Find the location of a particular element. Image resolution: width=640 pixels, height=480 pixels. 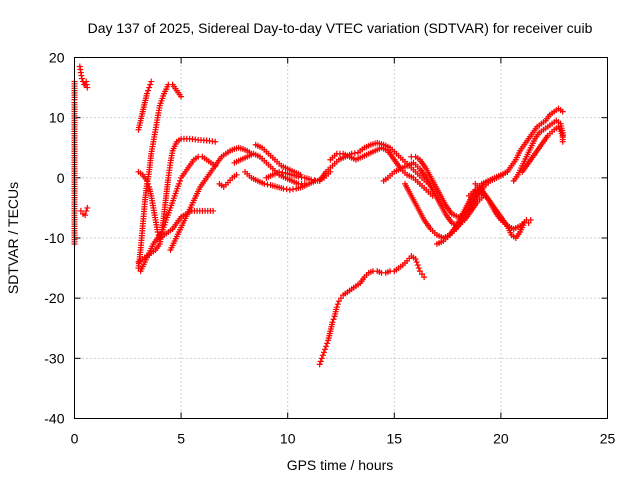

x-axis-label: GPS time / hours is located at coordinates (340, 465).